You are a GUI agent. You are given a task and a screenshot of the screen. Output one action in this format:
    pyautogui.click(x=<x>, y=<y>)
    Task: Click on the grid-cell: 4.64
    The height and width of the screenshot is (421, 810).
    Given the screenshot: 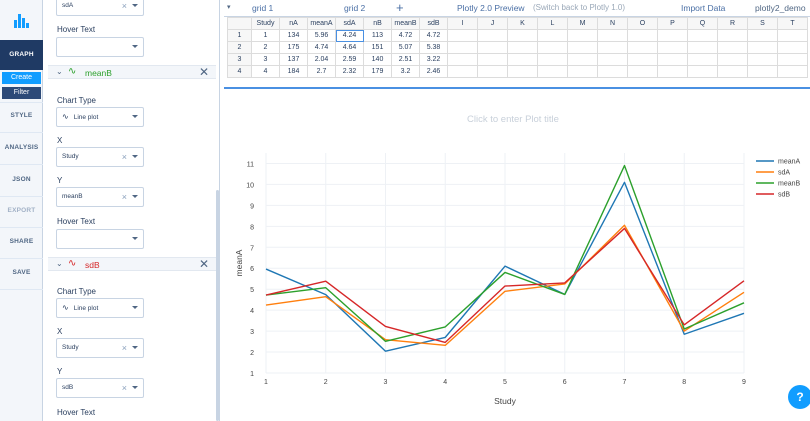 What is the action you would take?
    pyautogui.click(x=349, y=47)
    